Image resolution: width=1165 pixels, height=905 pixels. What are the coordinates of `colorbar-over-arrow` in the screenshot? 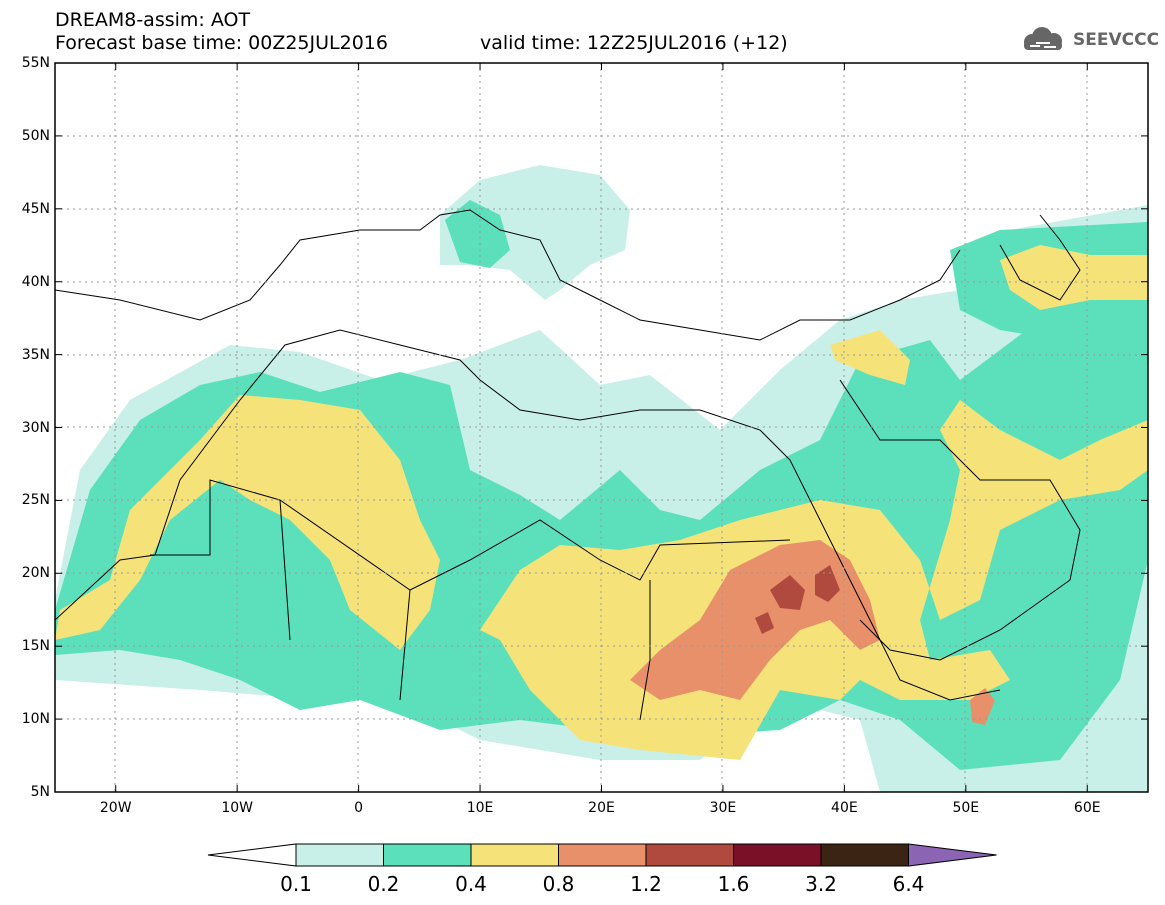 It's located at (952, 855).